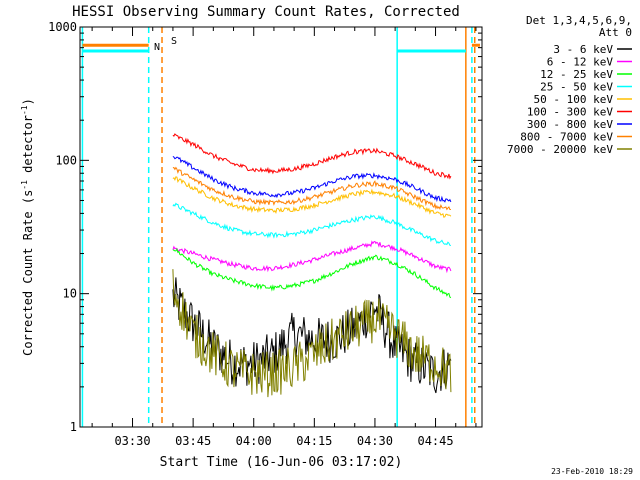 The image size is (640, 480). Describe the element at coordinates (193, 441) in the screenshot. I see `x-tick-label: 03:45` at that location.